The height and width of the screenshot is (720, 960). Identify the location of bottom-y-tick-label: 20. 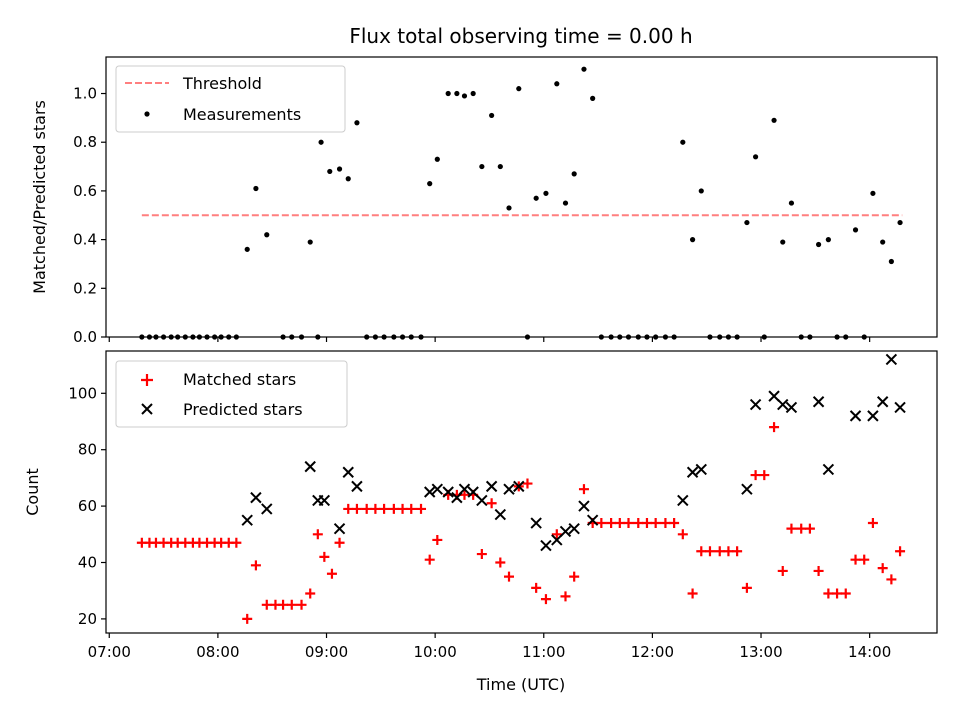
(87, 619).